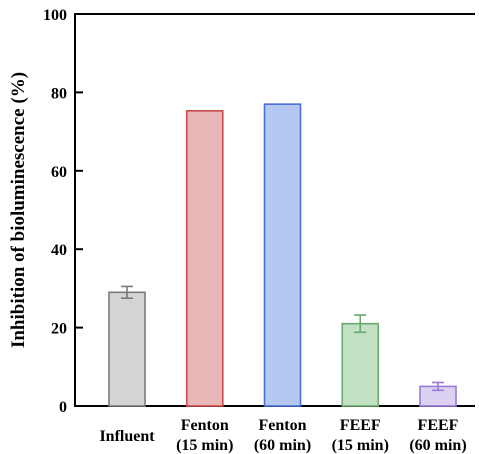 Image resolution: width=479 pixels, height=454 pixels. I want to click on y-tick-label: 0, so click(63, 407).